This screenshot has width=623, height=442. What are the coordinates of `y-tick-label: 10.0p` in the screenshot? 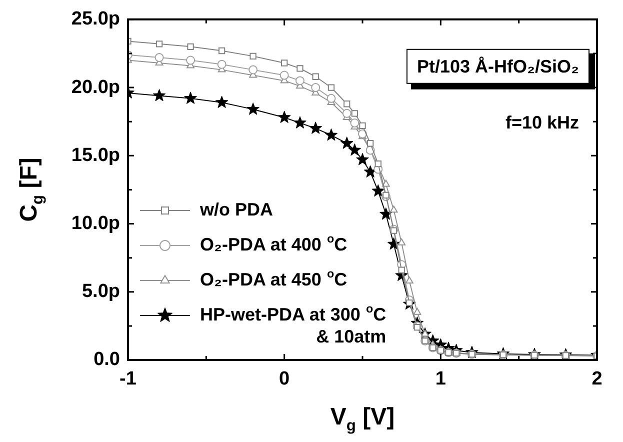 It's located at (95, 223).